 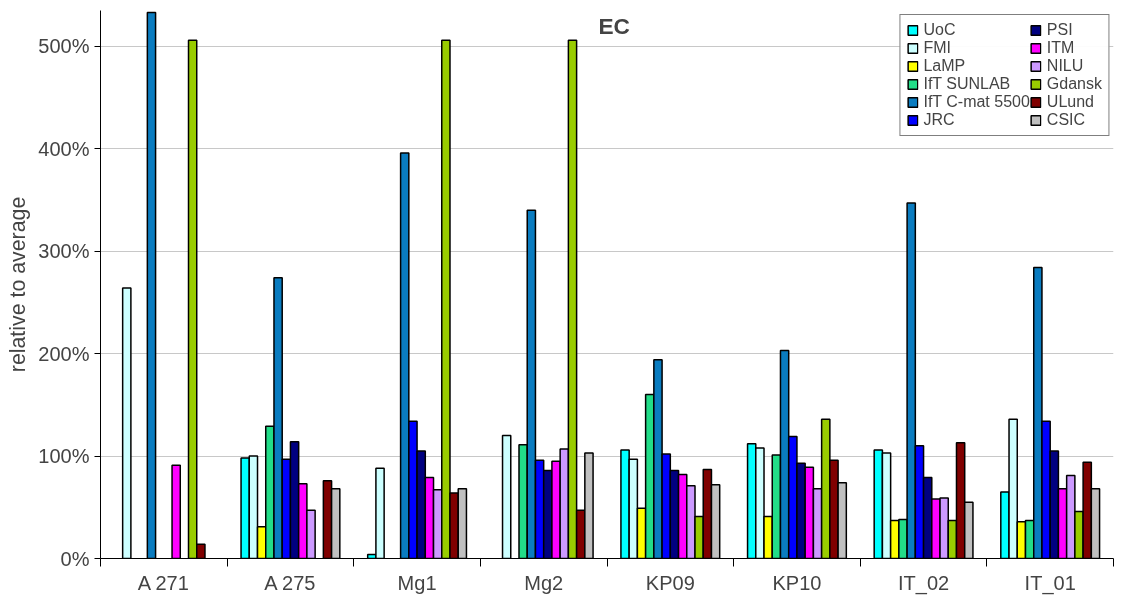 I want to click on y-tick-label: 500%, so click(x=64, y=46).